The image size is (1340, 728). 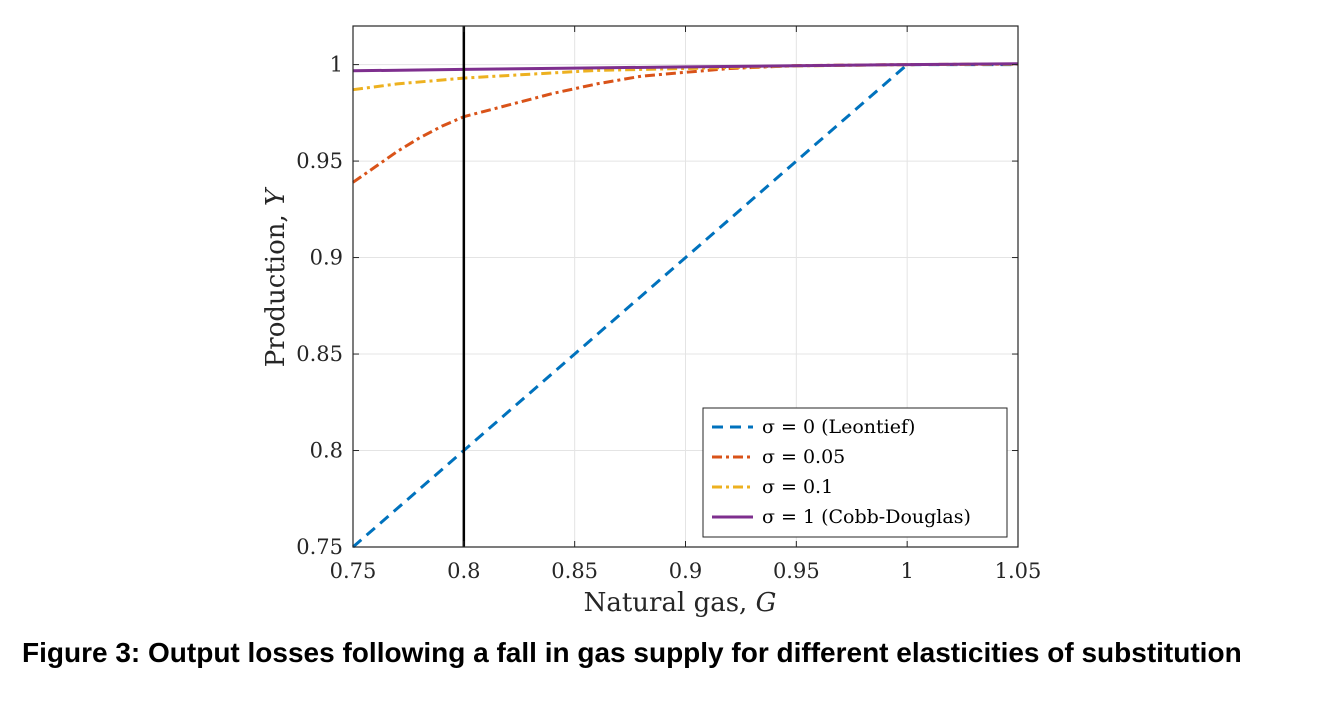 I want to click on y-axis-label: Production, Y, so click(x=276, y=276).